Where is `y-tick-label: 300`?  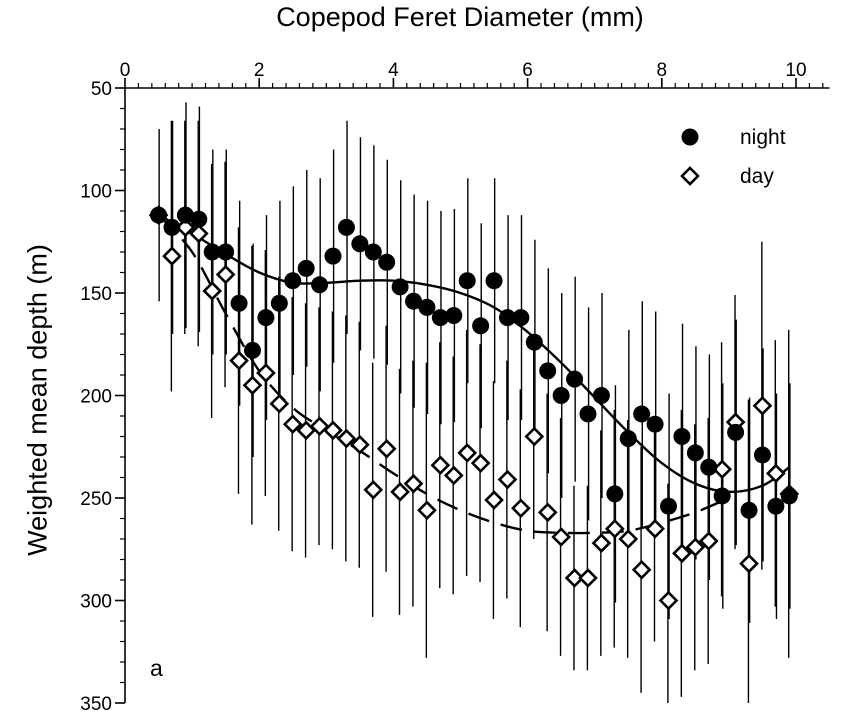
y-tick-label: 300 is located at coordinates (96, 602).